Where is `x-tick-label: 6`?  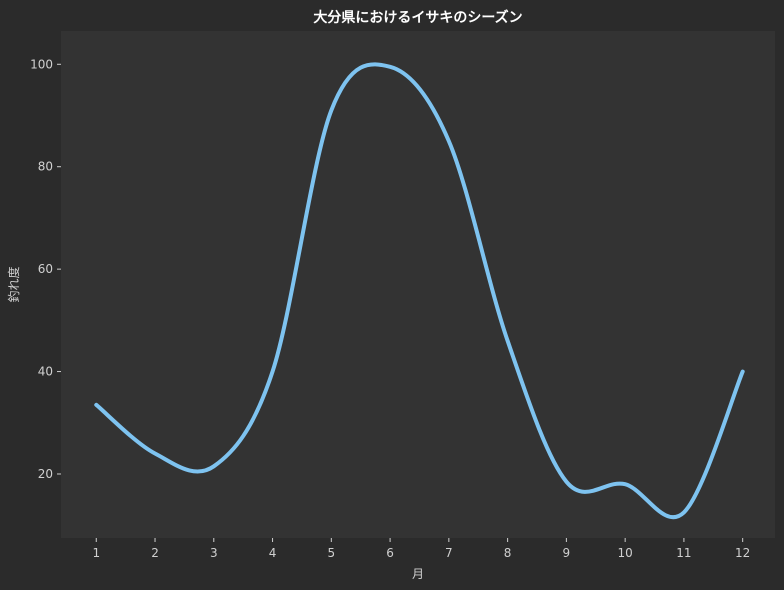
x-tick-label: 6 is located at coordinates (390, 553).